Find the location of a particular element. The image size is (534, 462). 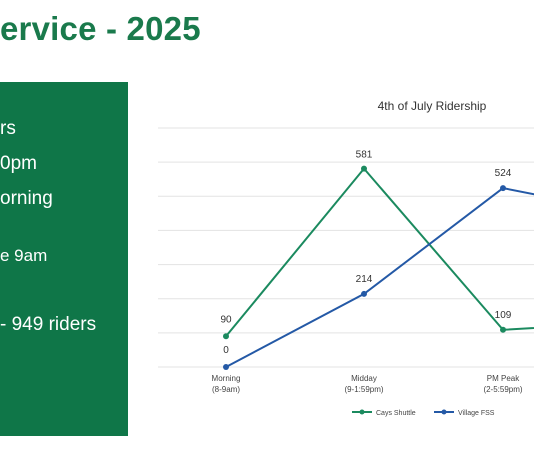

data-label: 581 is located at coordinates (364, 155).